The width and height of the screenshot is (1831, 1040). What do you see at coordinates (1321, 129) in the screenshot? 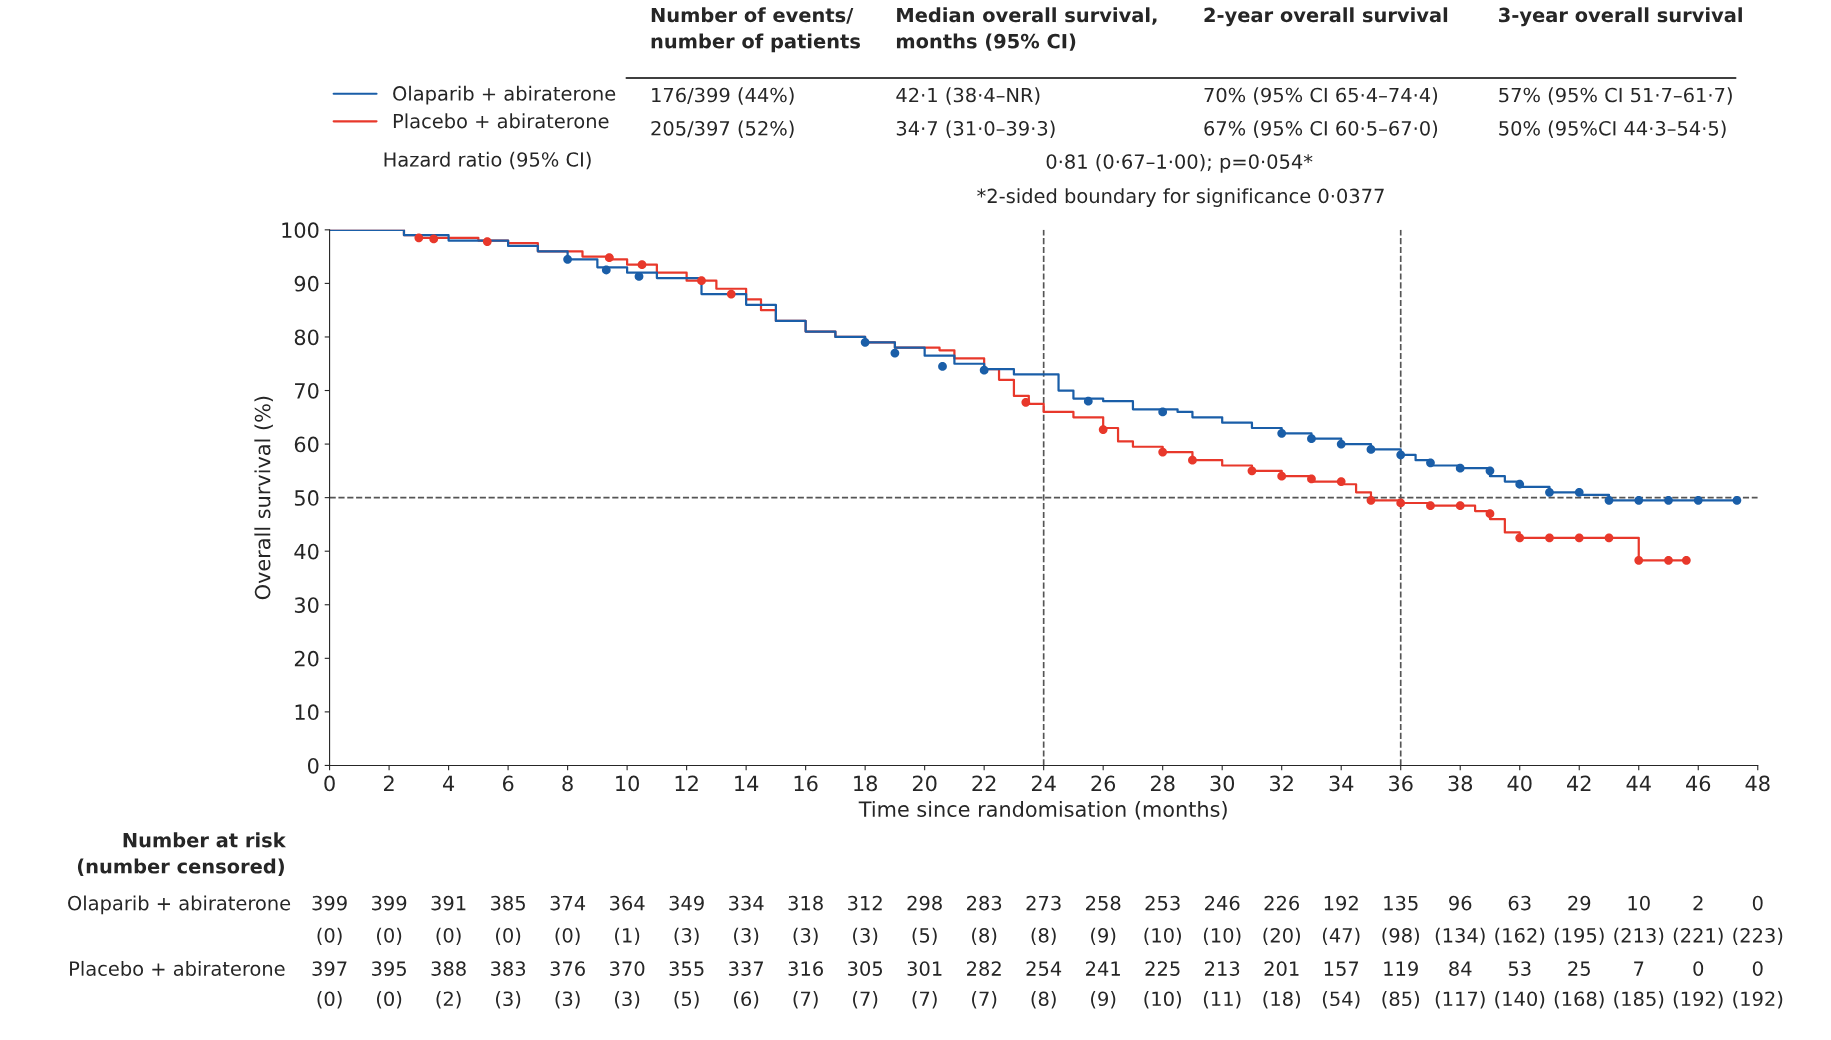
I see `text: 67% (95% CI 60·5–67·0)` at bounding box center [1321, 129].